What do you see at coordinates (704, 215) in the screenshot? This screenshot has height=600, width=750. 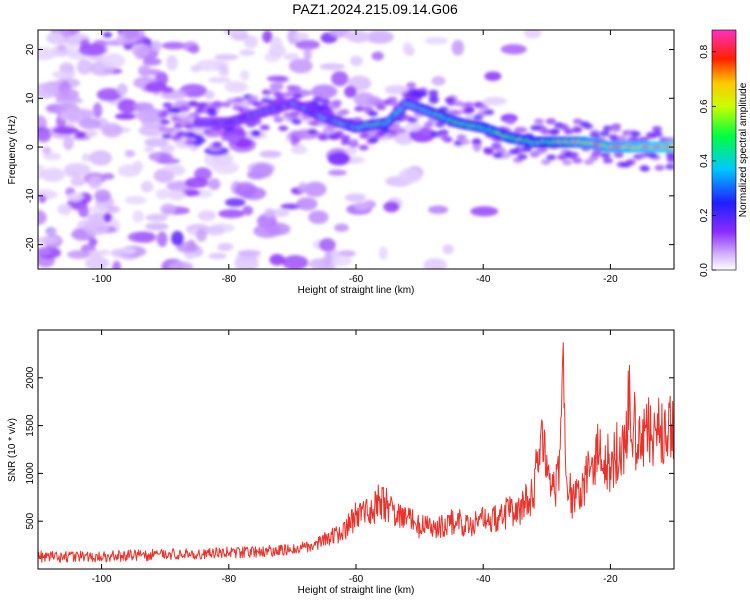 I see `colorbar-tick-label: 0.2` at bounding box center [704, 215].